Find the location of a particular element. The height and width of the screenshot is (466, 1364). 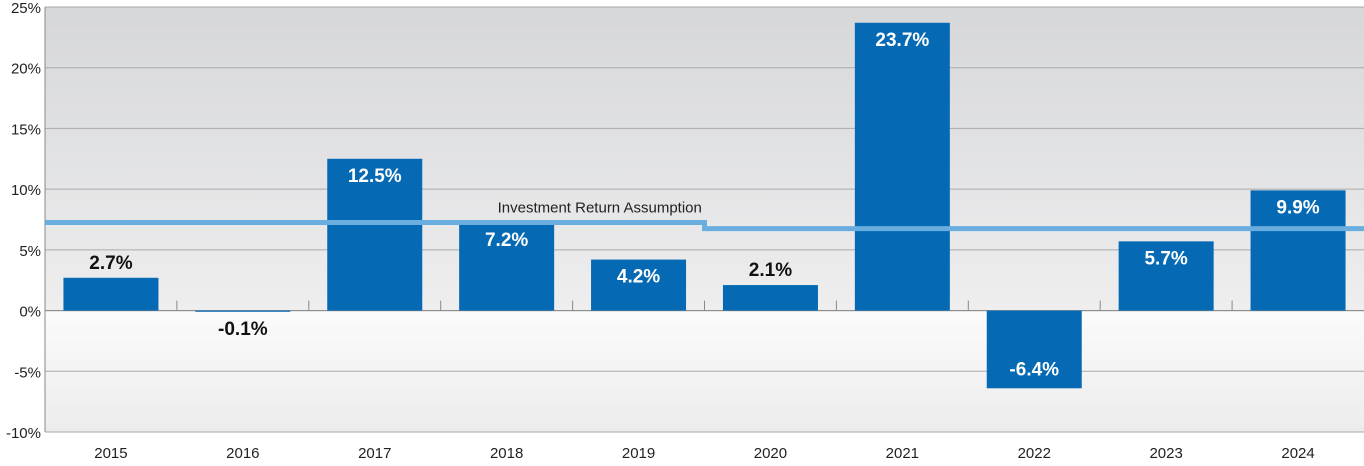

value-label: 5.7% is located at coordinates (1165, 258).